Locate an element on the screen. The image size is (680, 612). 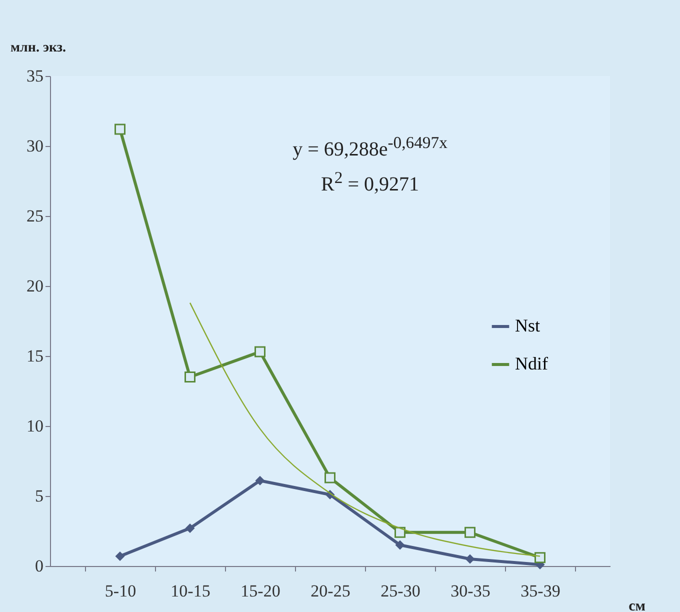
y-tick-label: 30 is located at coordinates (35, 146).